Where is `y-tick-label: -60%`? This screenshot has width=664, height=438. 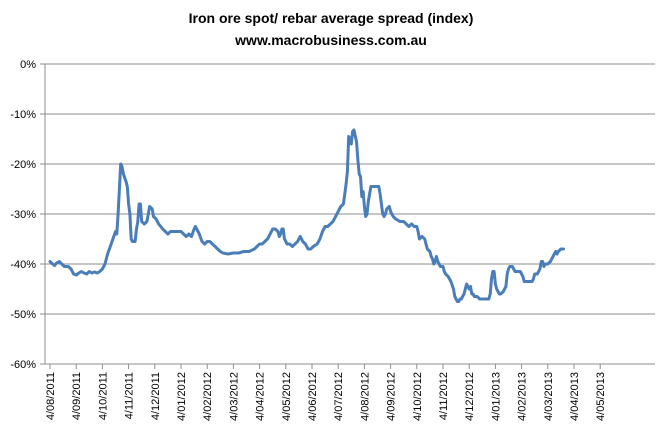
y-tick-label: -60% is located at coordinates (23, 365).